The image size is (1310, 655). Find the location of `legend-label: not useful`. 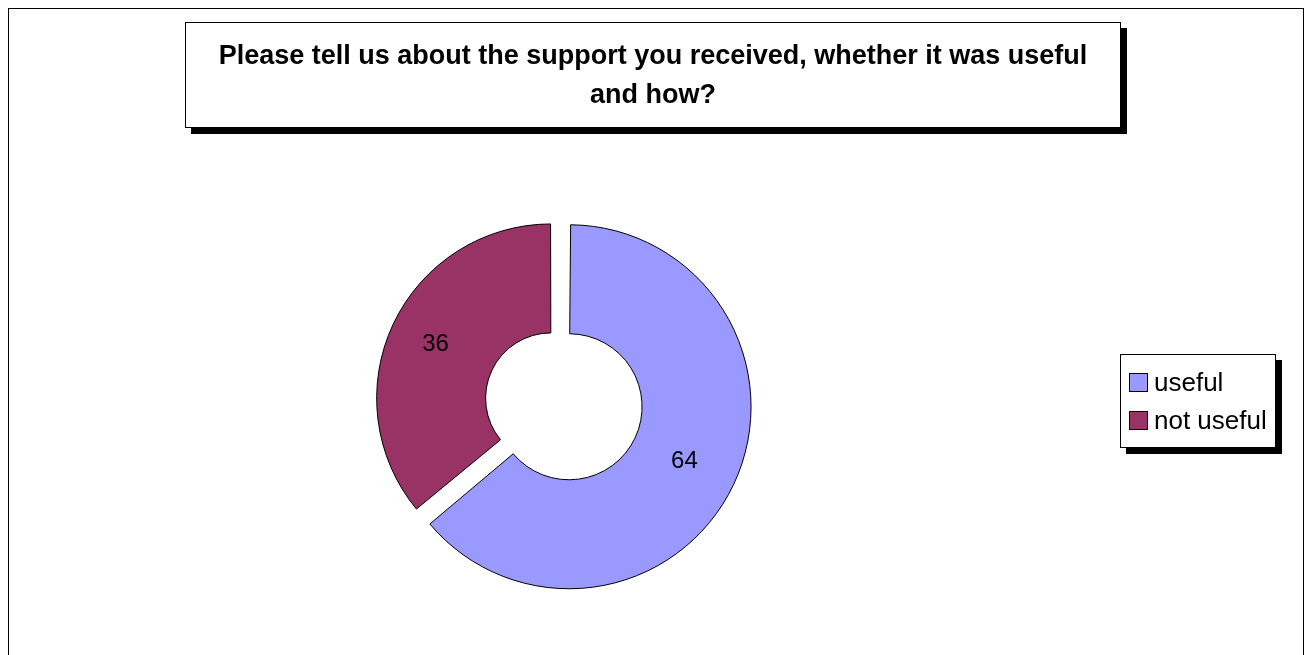

legend-label: not useful is located at coordinates (1210, 420).